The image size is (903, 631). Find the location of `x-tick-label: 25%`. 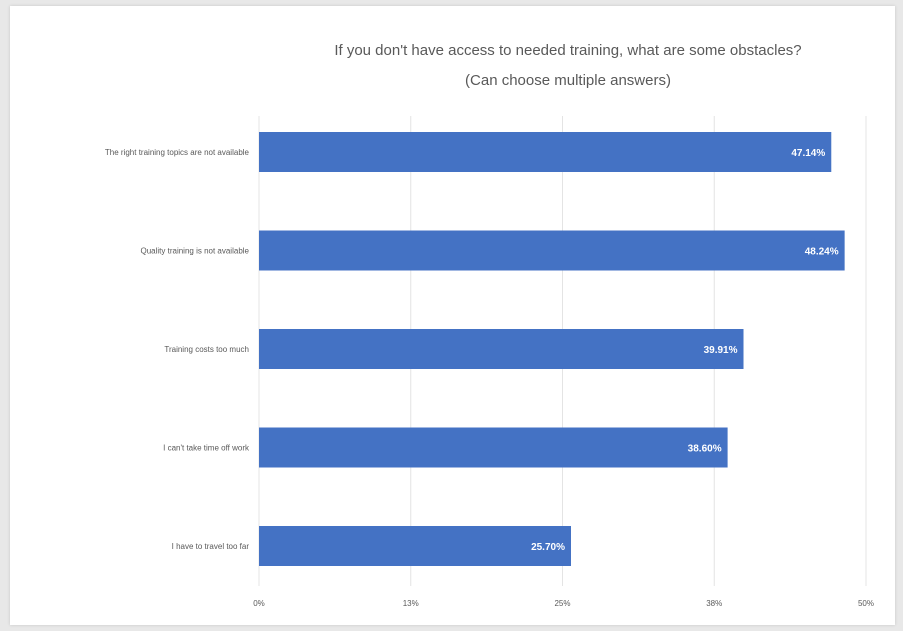

x-tick-label: 25% is located at coordinates (562, 603).